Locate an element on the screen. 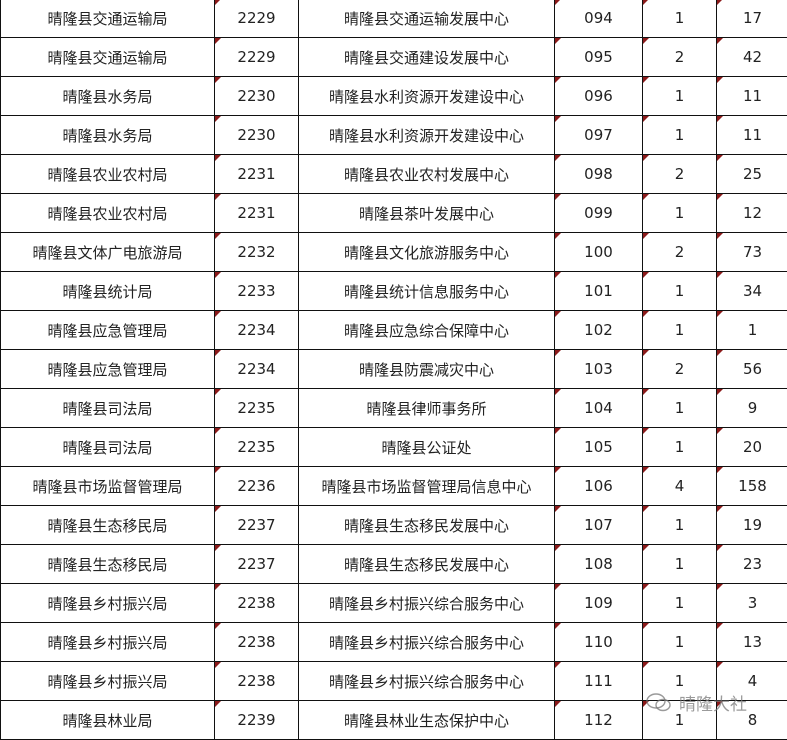 This screenshot has height=740, width=787. cell-position-code: 104 is located at coordinates (599, 408).